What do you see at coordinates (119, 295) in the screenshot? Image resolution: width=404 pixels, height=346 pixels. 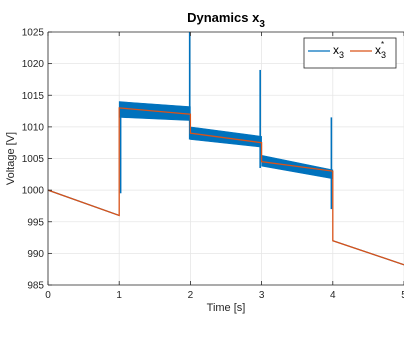 I see `x-tick-label: 1` at bounding box center [119, 295].